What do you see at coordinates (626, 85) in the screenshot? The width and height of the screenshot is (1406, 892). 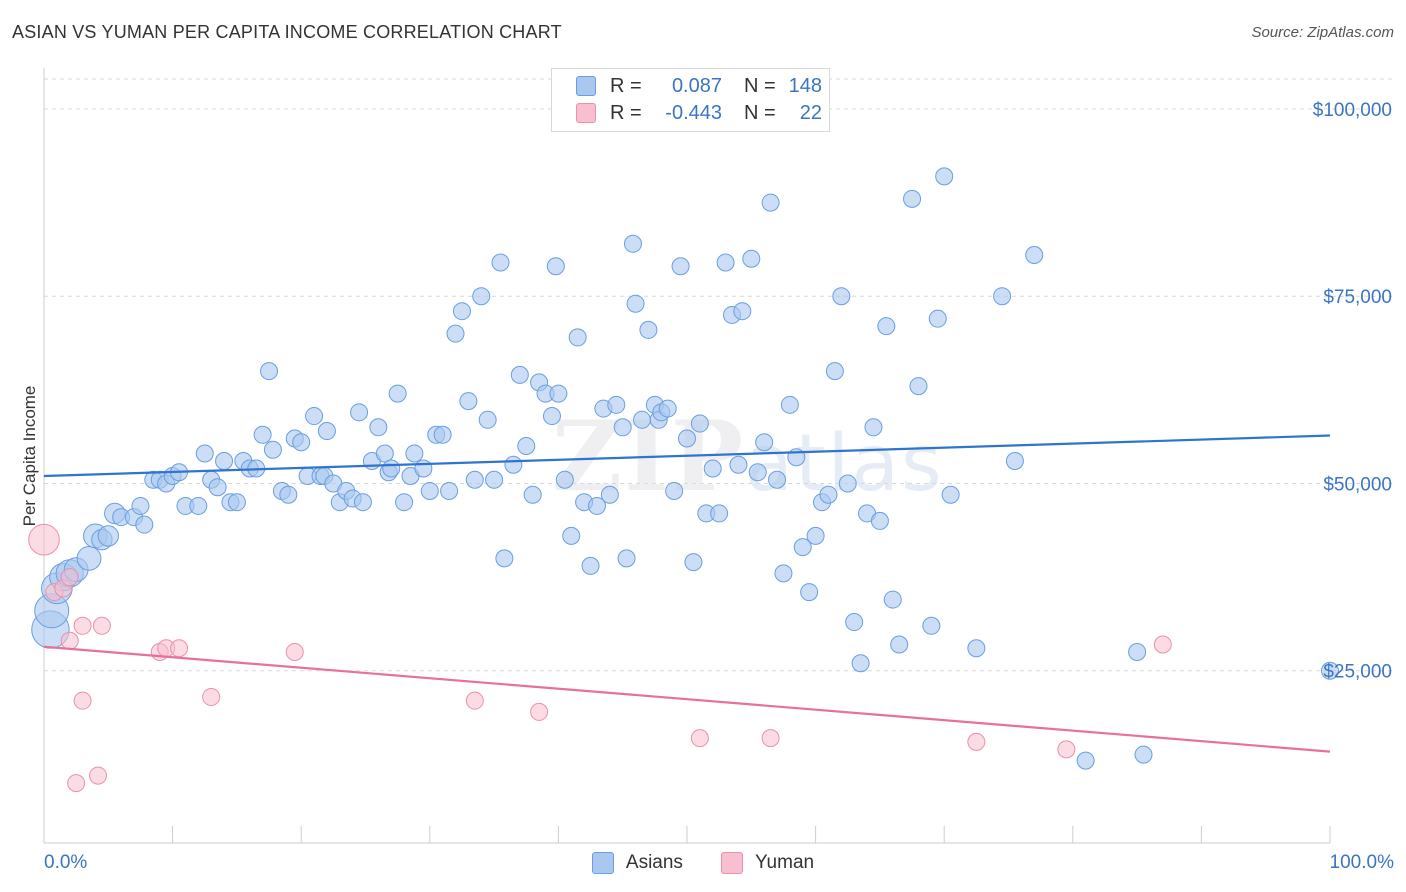 I see `asians-r-label: R =` at bounding box center [626, 85].